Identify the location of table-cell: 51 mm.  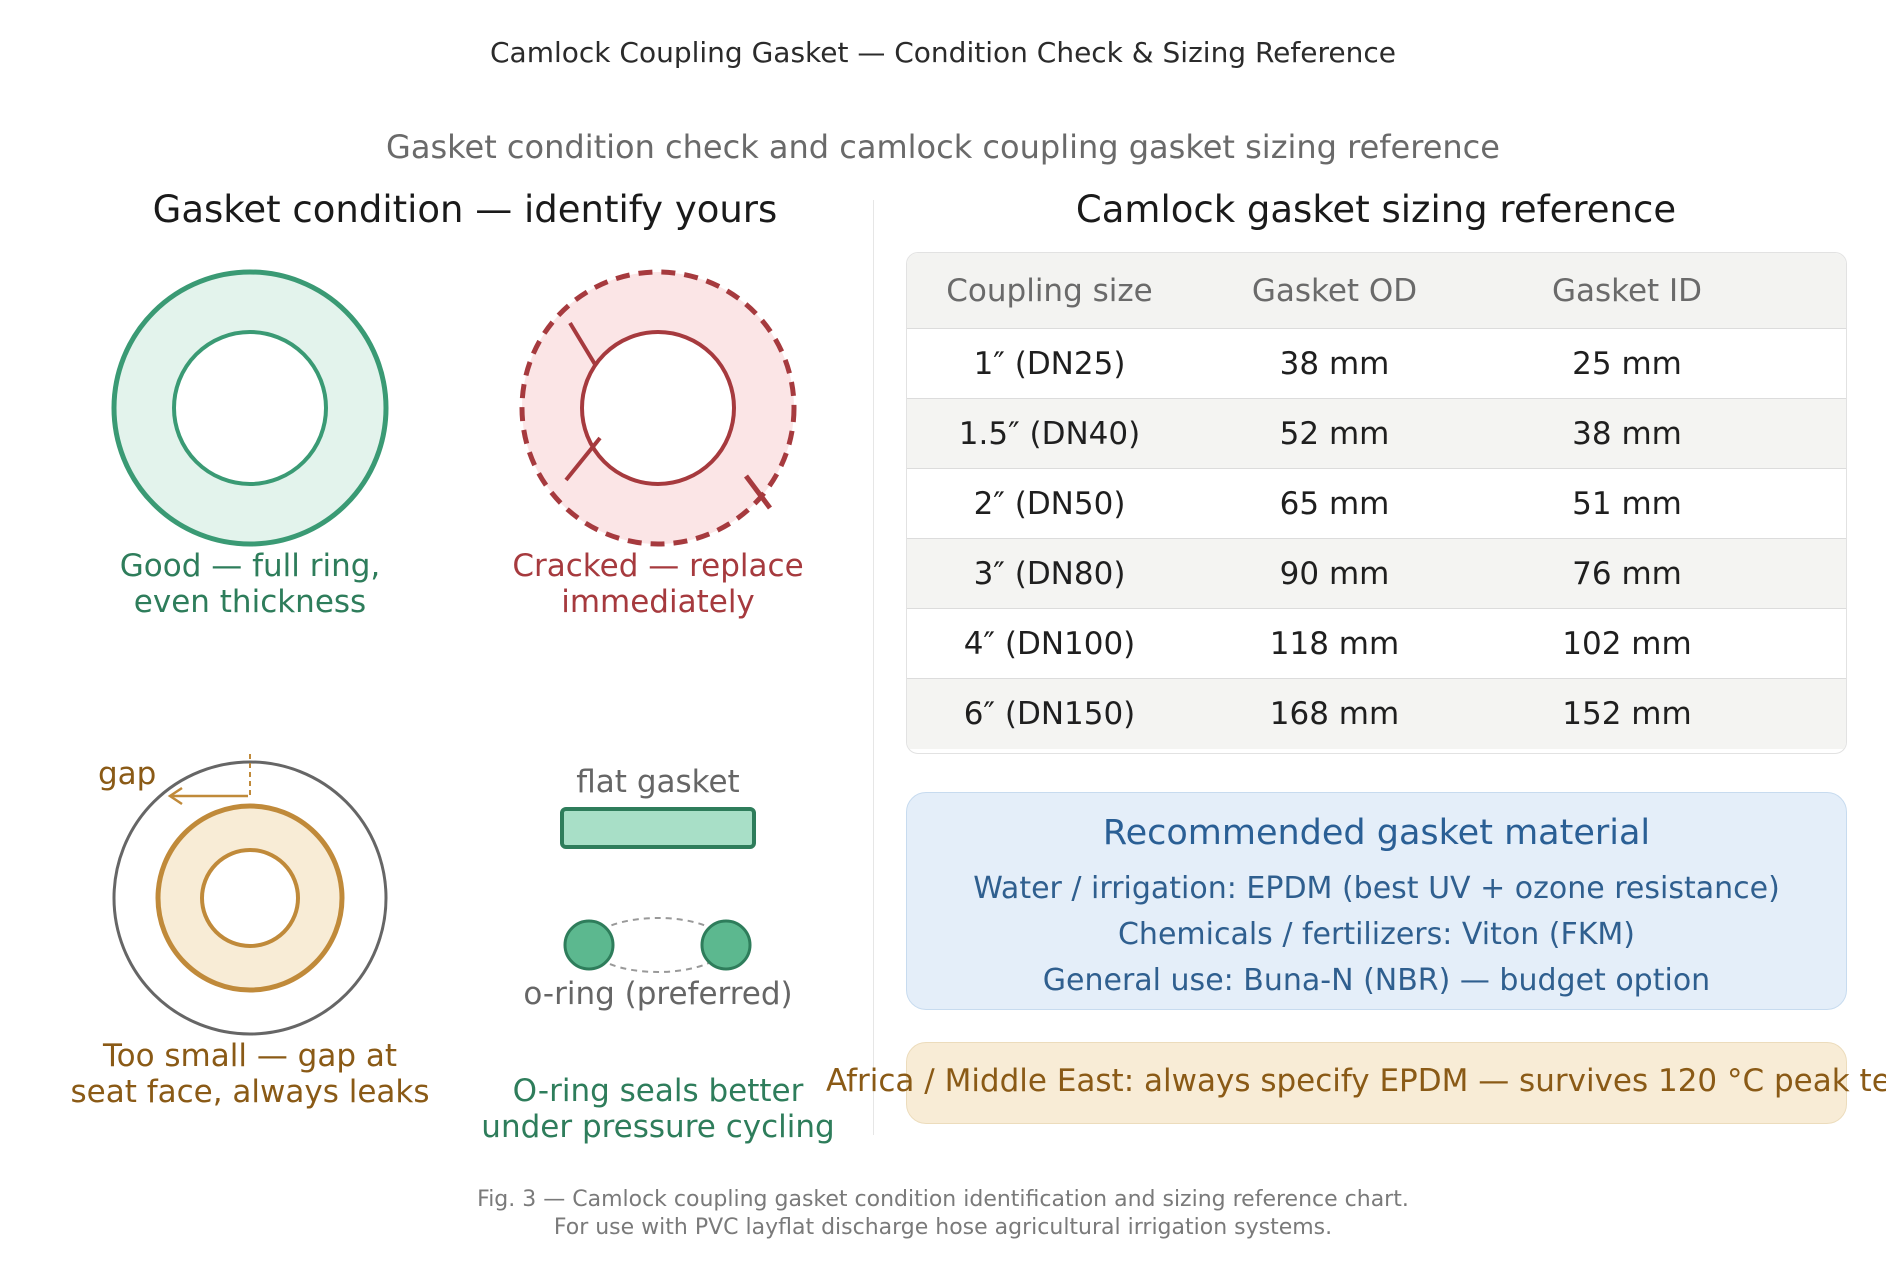
(1627, 504).